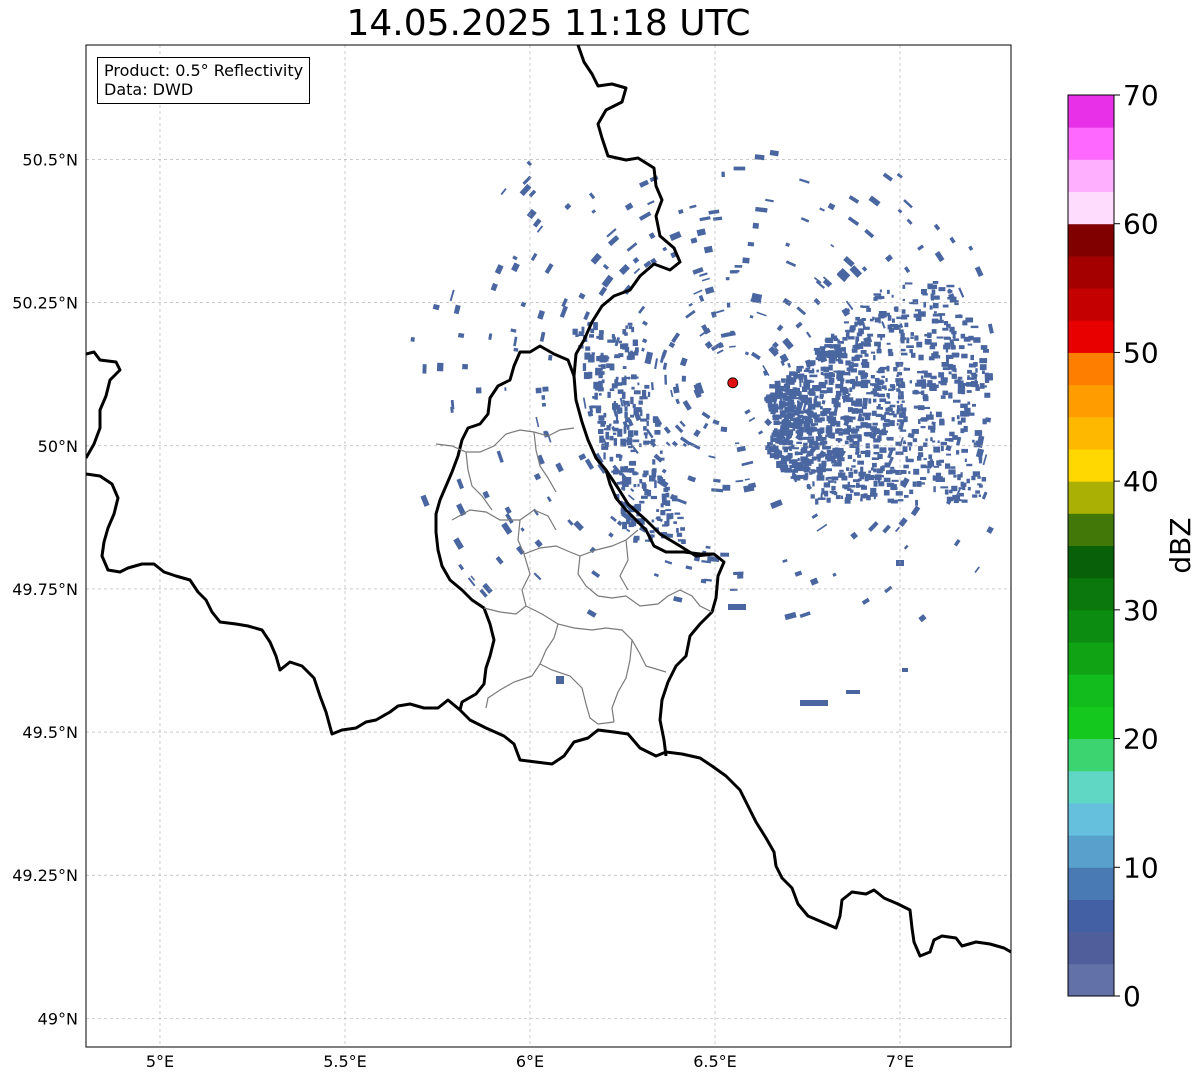 This screenshot has width=1202, height=1081. Describe the element at coordinates (733, 383) in the screenshot. I see `radar-site-marker` at that location.